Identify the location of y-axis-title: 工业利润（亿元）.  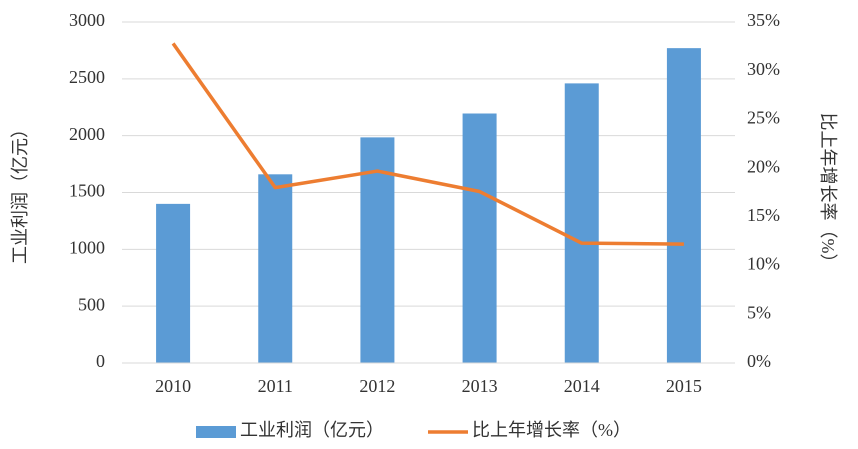
(20, 192).